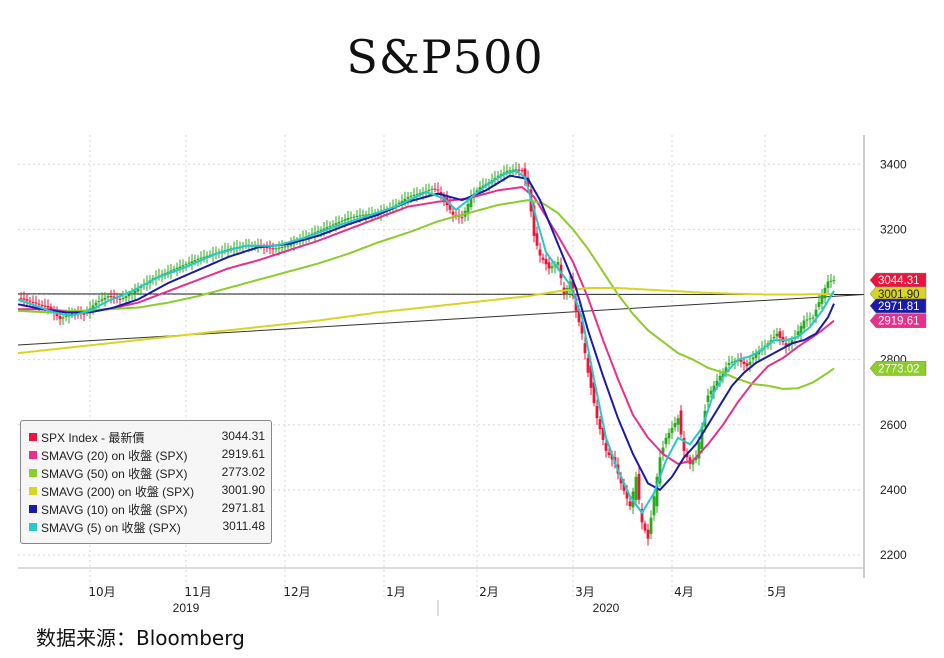 The height and width of the screenshot is (658, 944). I want to click on x-tick-label: 1月, so click(396, 592).